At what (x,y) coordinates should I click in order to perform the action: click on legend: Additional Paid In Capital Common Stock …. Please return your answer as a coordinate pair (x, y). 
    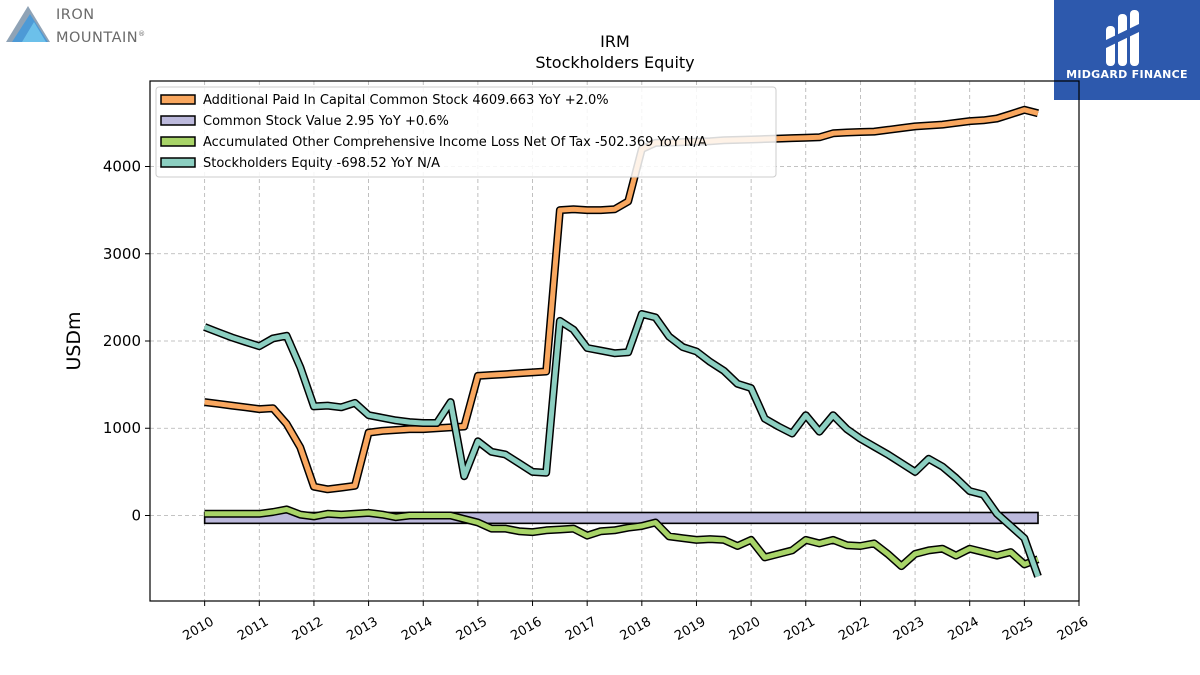
    Looking at the image, I should click on (466, 132).